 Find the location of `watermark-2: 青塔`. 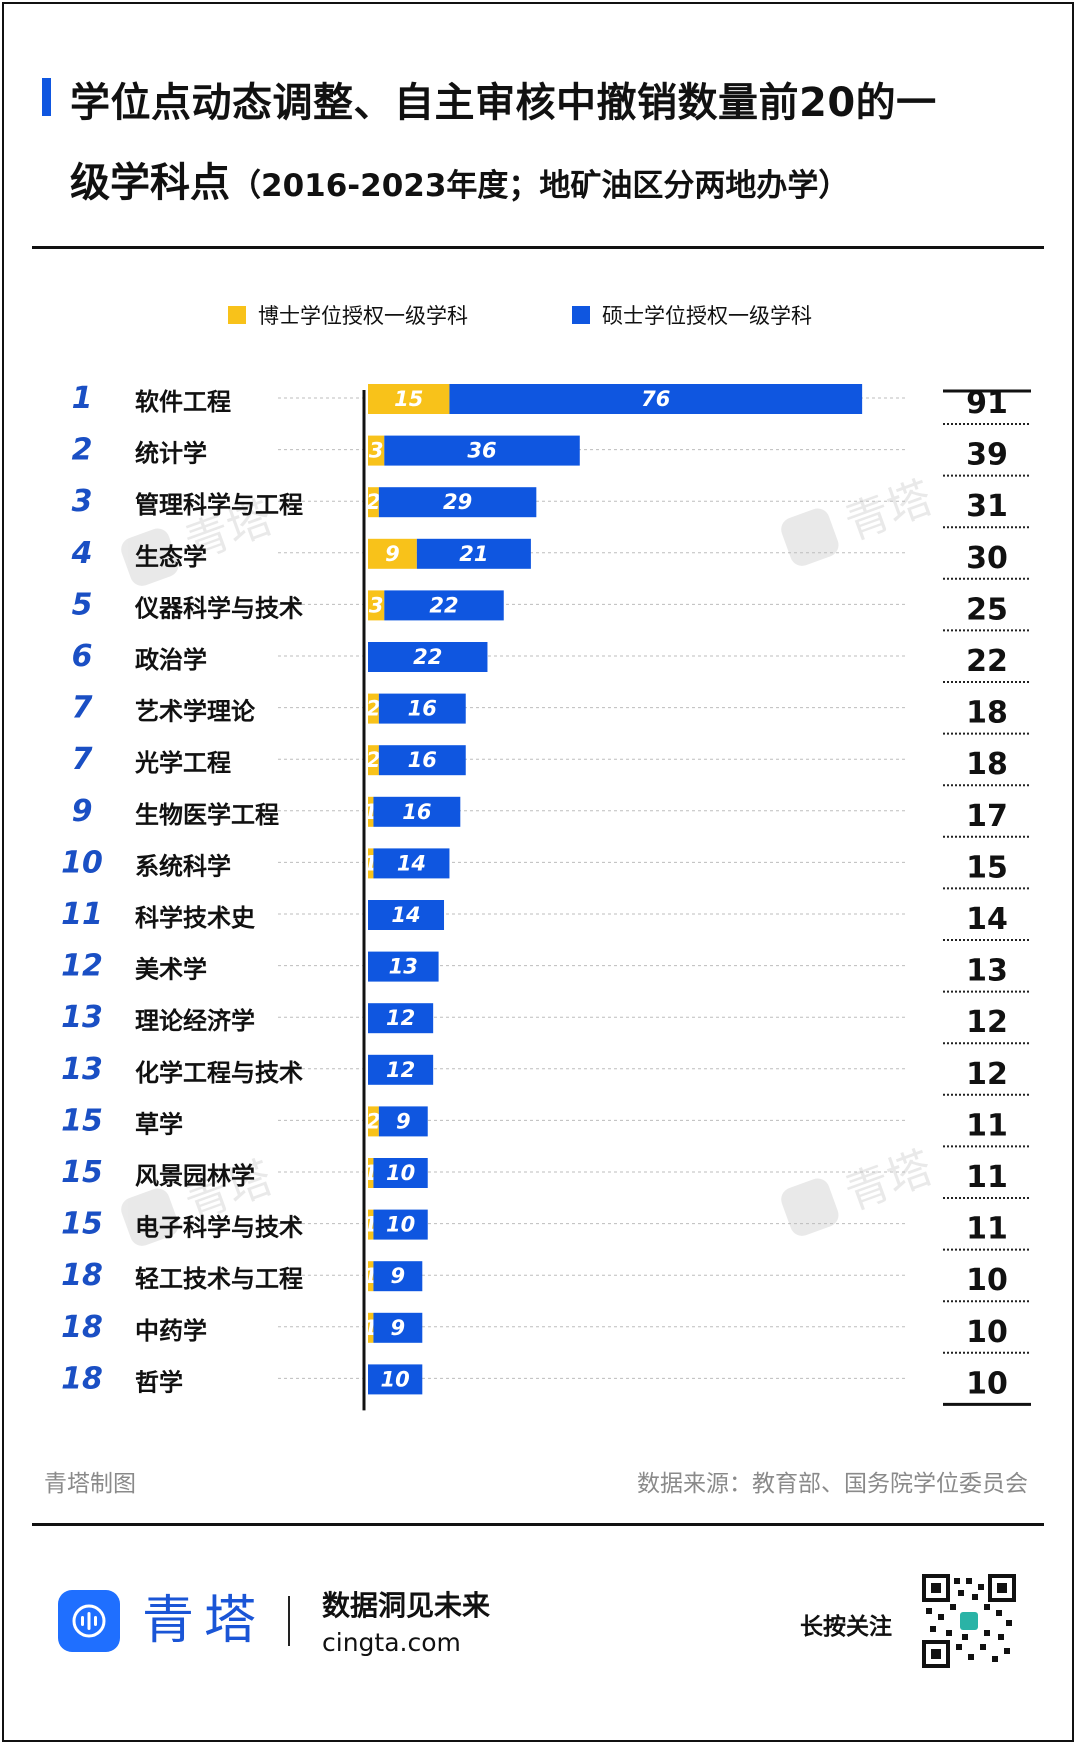

watermark-2: 青塔 is located at coordinates (860, 519).